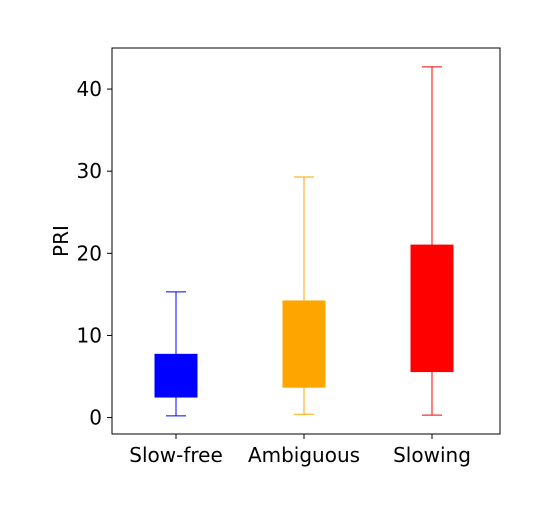  What do you see at coordinates (89, 335) in the screenshot?
I see `y-tick-label: 10` at bounding box center [89, 335].